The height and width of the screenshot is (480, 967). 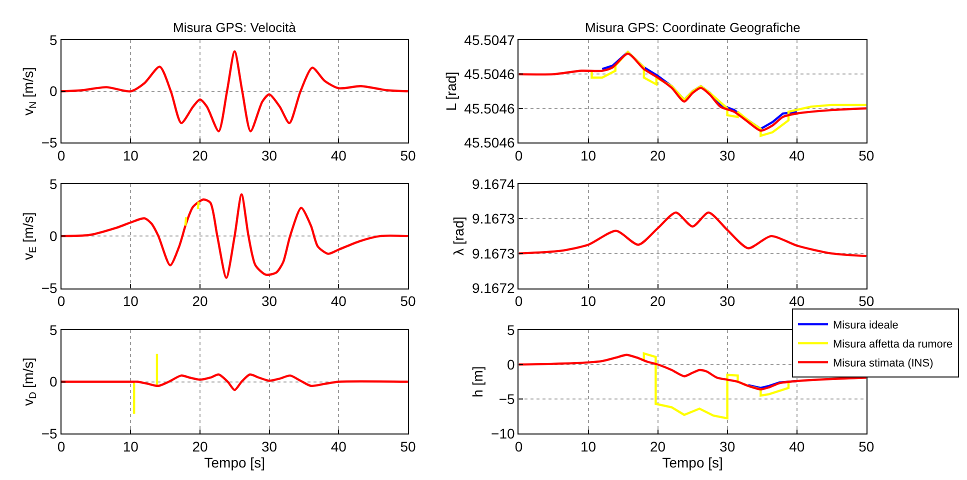 I want to click on y-tick-label: 9.1674, so click(x=493, y=184).